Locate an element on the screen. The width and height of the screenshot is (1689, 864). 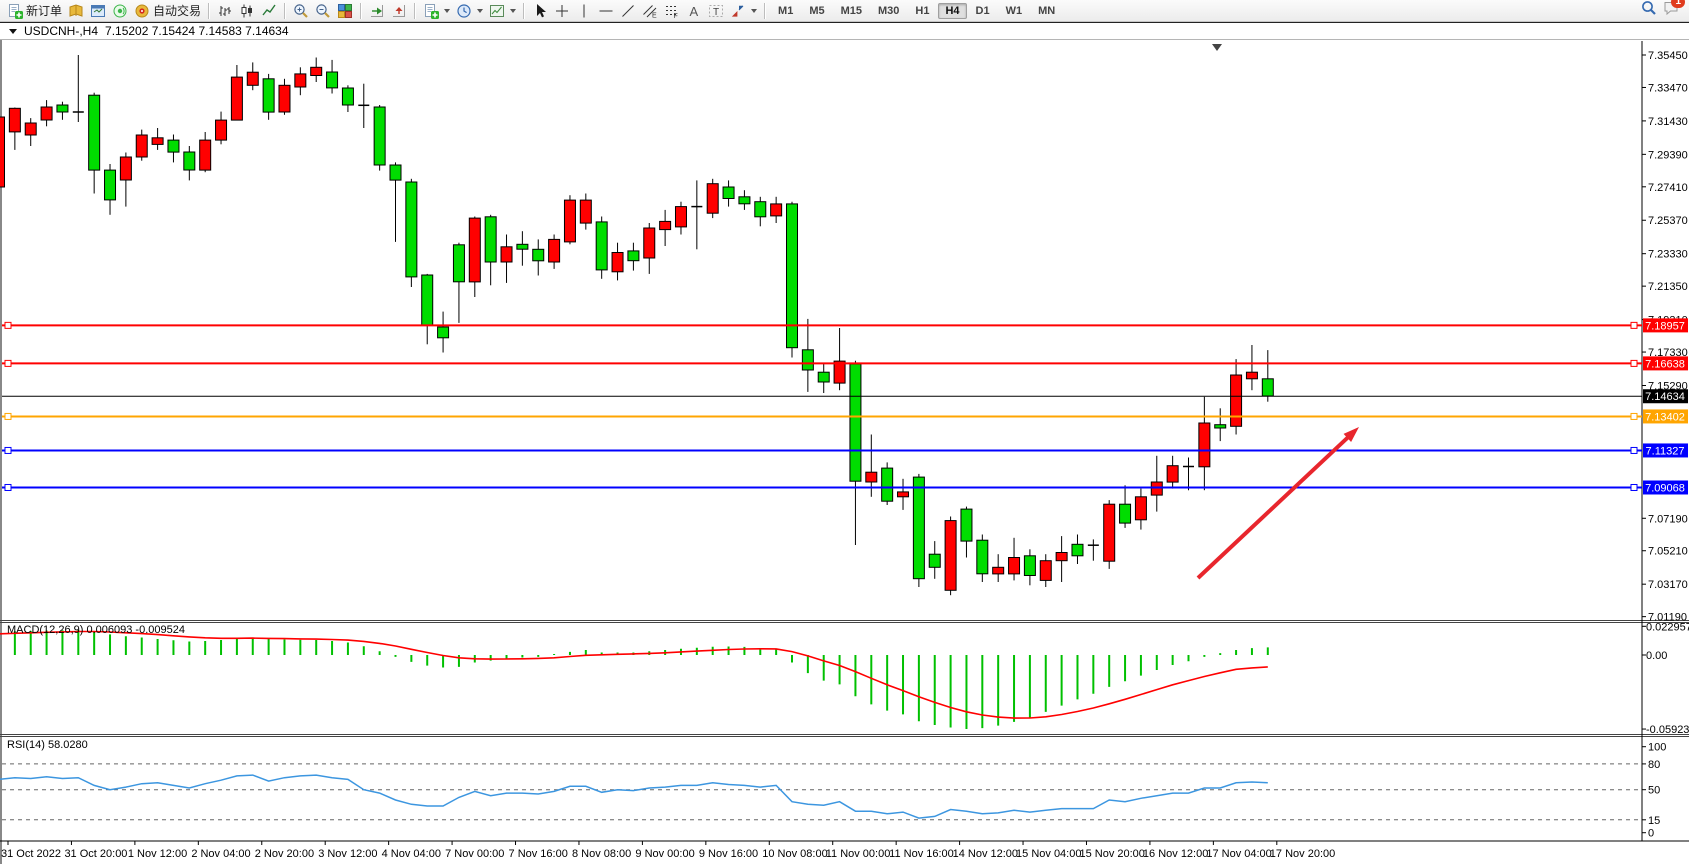
crosshair-button is located at coordinates (562, 11).